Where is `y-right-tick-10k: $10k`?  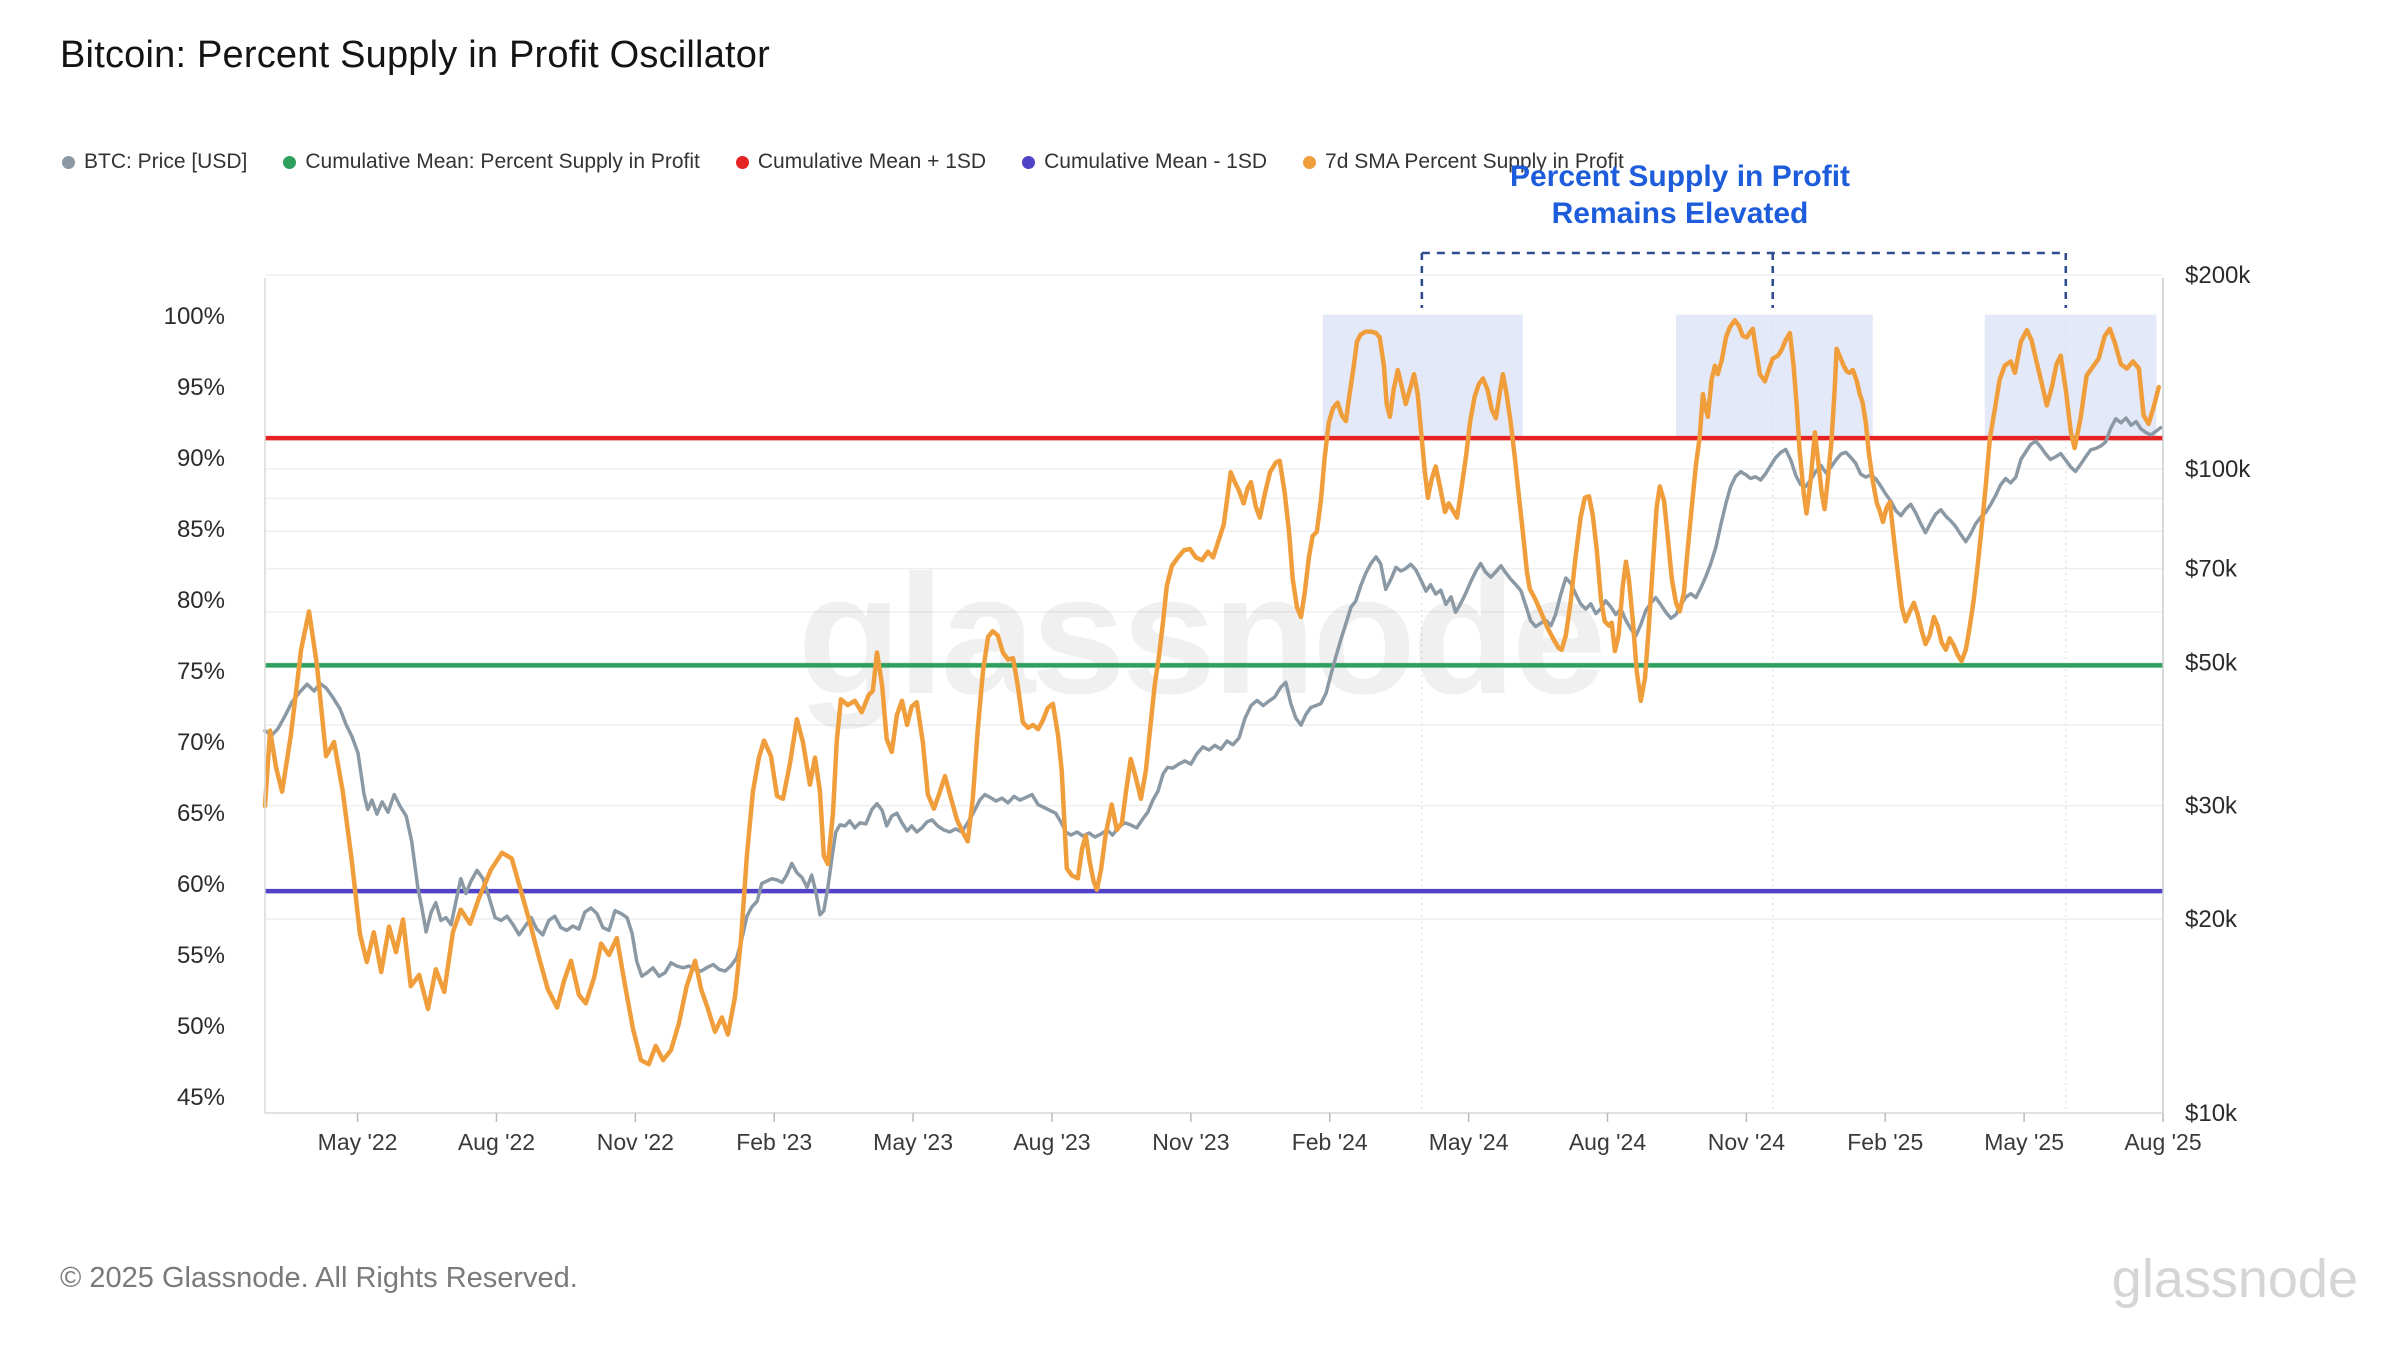 y-right-tick-10k: $10k is located at coordinates (2211, 1113).